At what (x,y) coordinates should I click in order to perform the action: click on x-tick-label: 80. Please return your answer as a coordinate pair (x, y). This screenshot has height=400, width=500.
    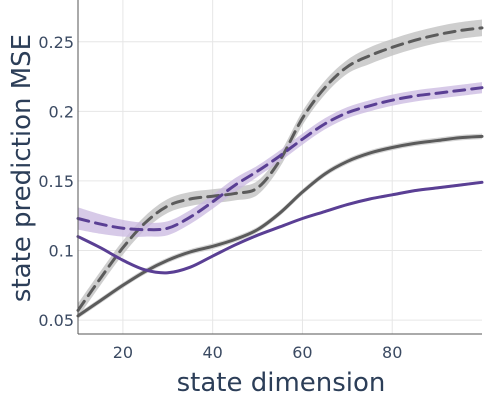
    Looking at the image, I should click on (392, 352).